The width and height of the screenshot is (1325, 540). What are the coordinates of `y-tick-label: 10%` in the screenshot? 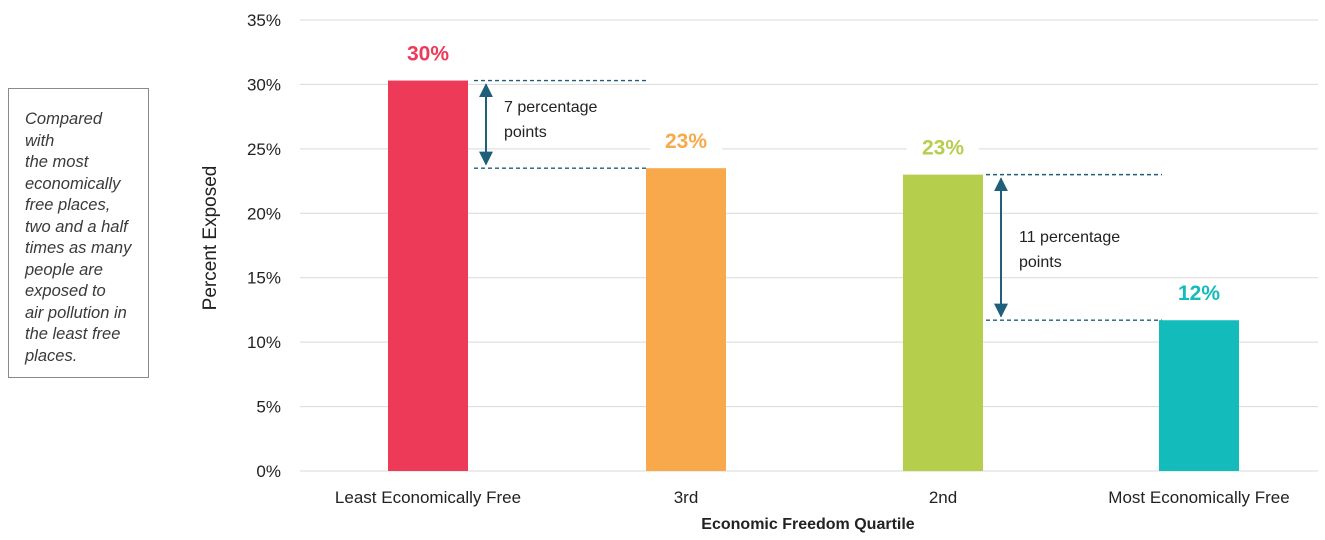 It's located at (264, 342).